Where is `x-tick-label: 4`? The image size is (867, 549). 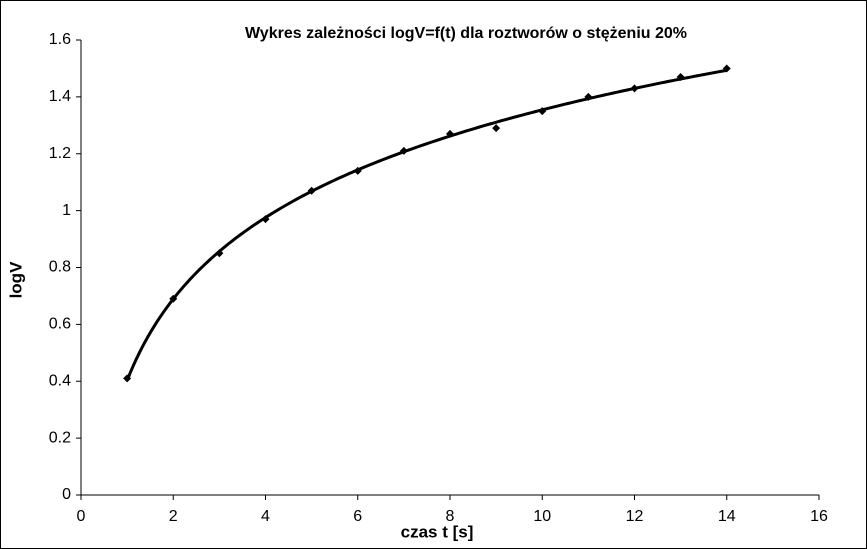 x-tick-label: 4 is located at coordinates (265, 516).